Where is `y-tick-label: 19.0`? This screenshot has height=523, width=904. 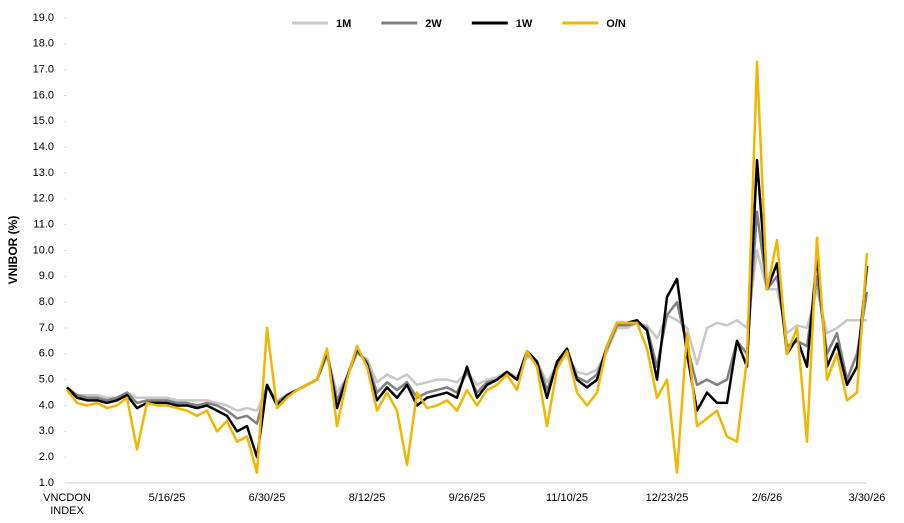
y-tick-label: 19.0 is located at coordinates (43, 18).